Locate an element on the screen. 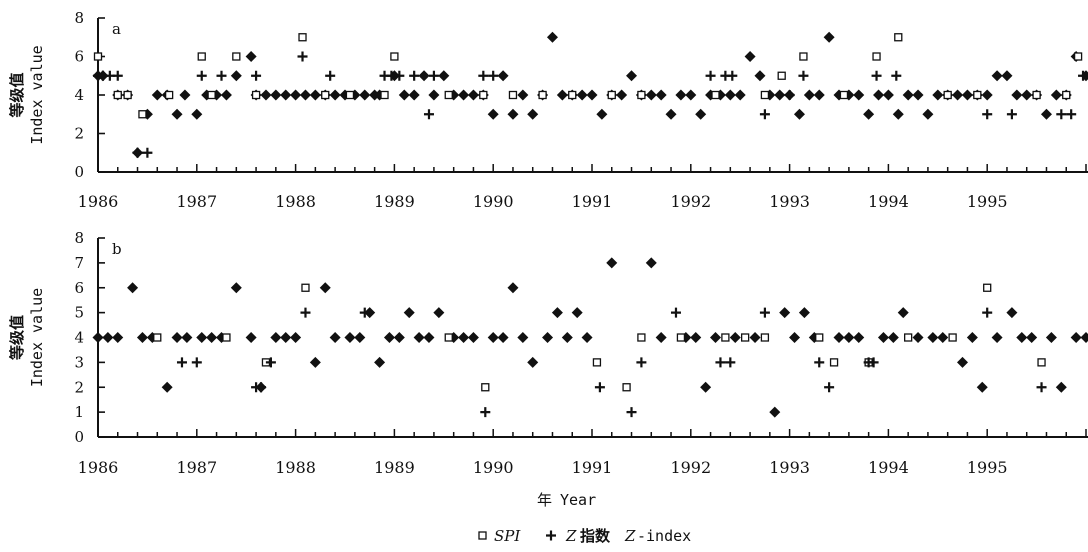 Image resolution: width=1088 pixels, height=552 pixels. legend: SPI Z 指数 Z -index is located at coordinates (585, 536).